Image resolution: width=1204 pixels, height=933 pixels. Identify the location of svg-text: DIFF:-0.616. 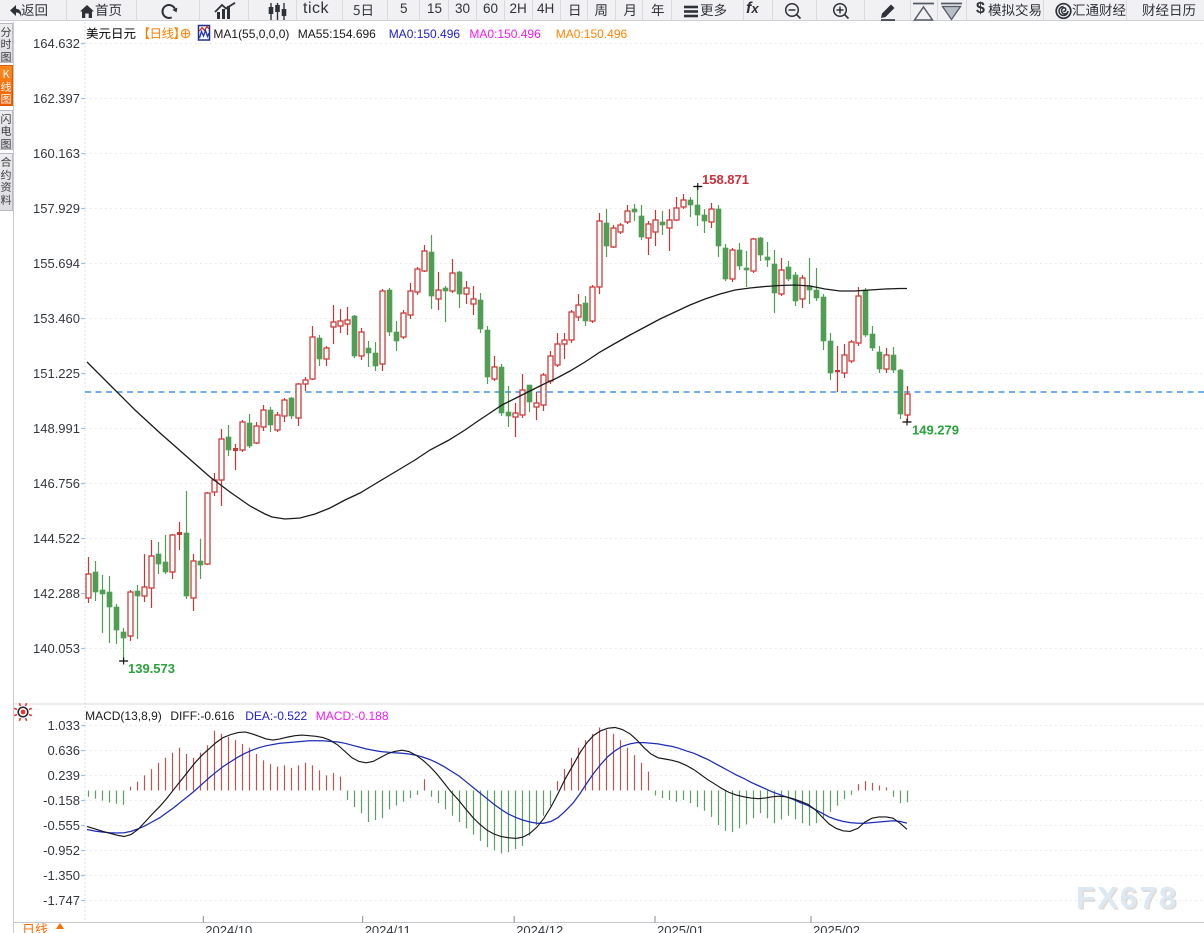
(202, 716).